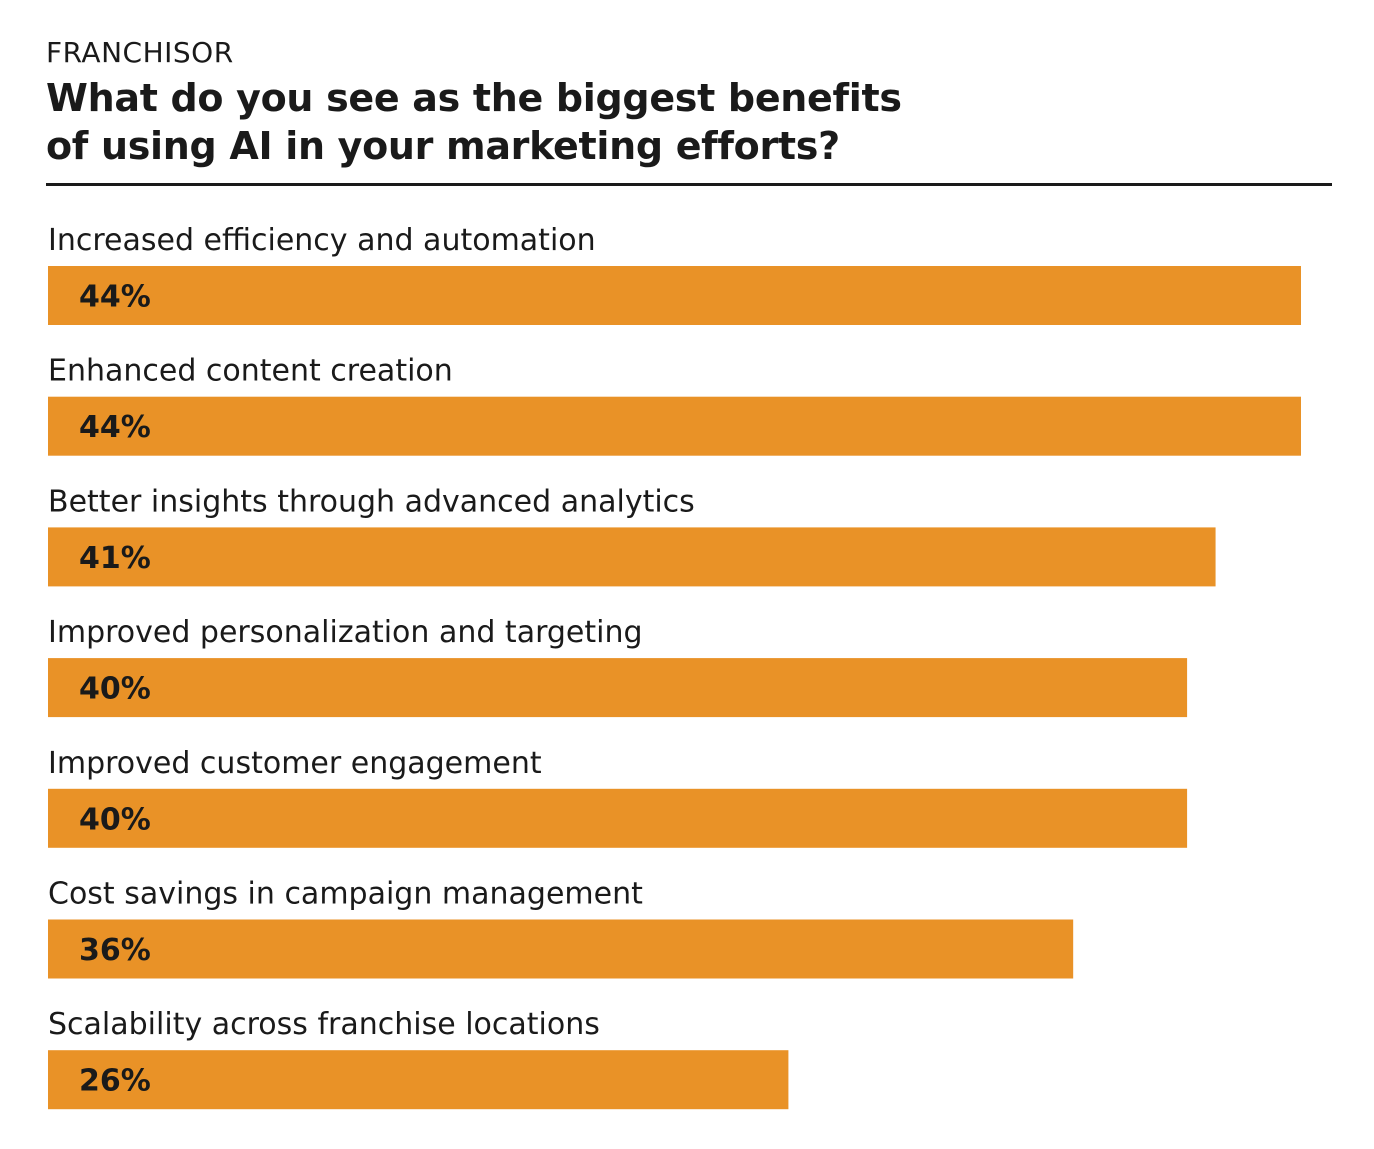 The width and height of the screenshot is (1374, 1149). I want to click on category-label: Improved personalization and targeting, so click(345, 632).